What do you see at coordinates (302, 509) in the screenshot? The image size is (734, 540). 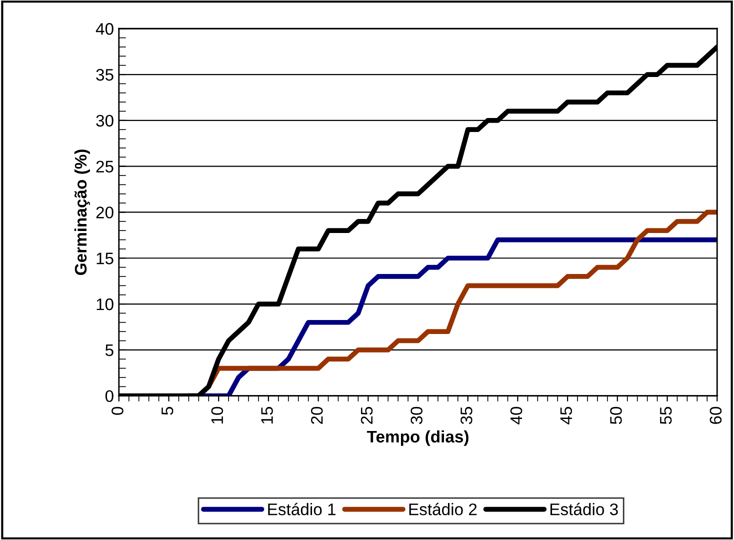 I see `legend-label: Estádio 1` at bounding box center [302, 509].